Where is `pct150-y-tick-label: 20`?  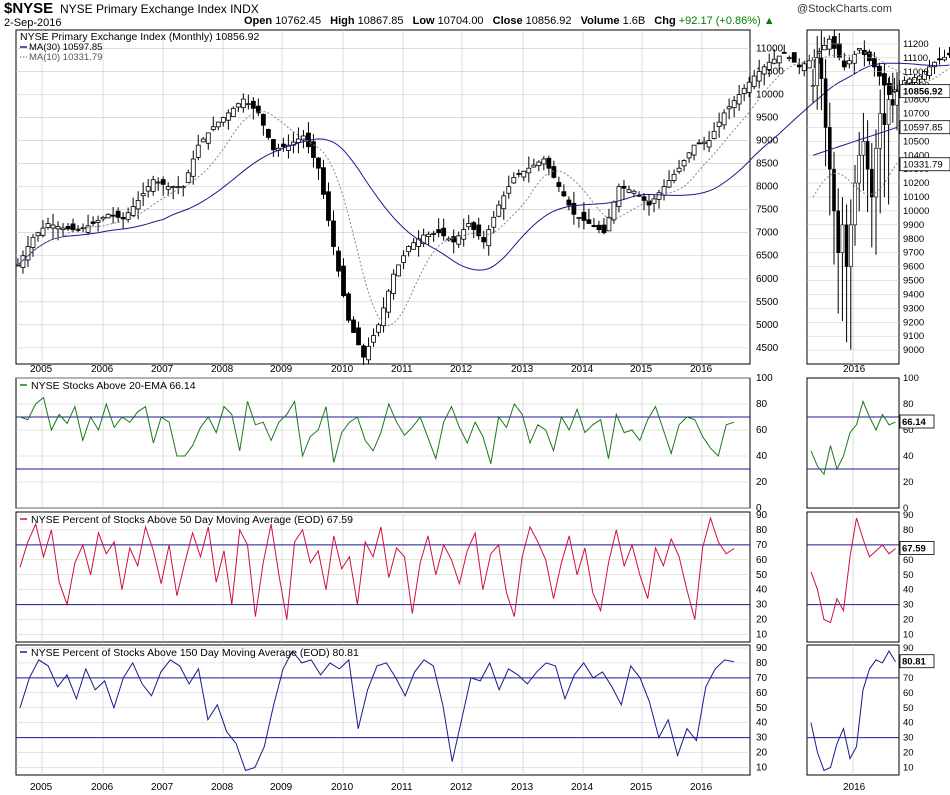
pct150-y-tick-label: 20 is located at coordinates (762, 753).